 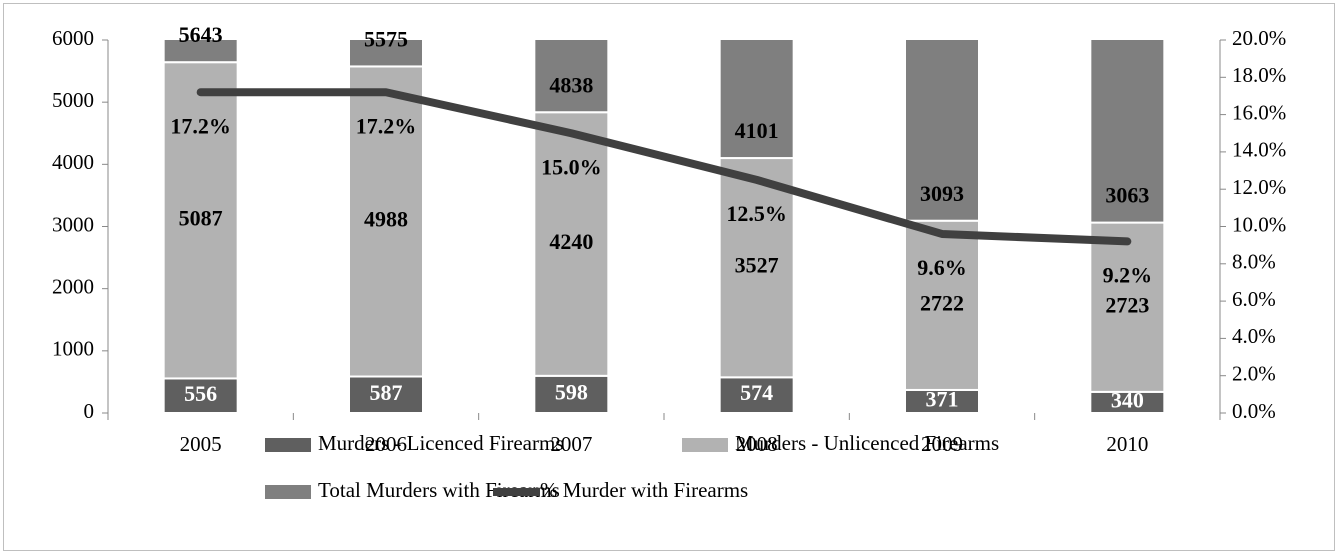 I want to click on data-label: 2722, so click(x=942, y=302).